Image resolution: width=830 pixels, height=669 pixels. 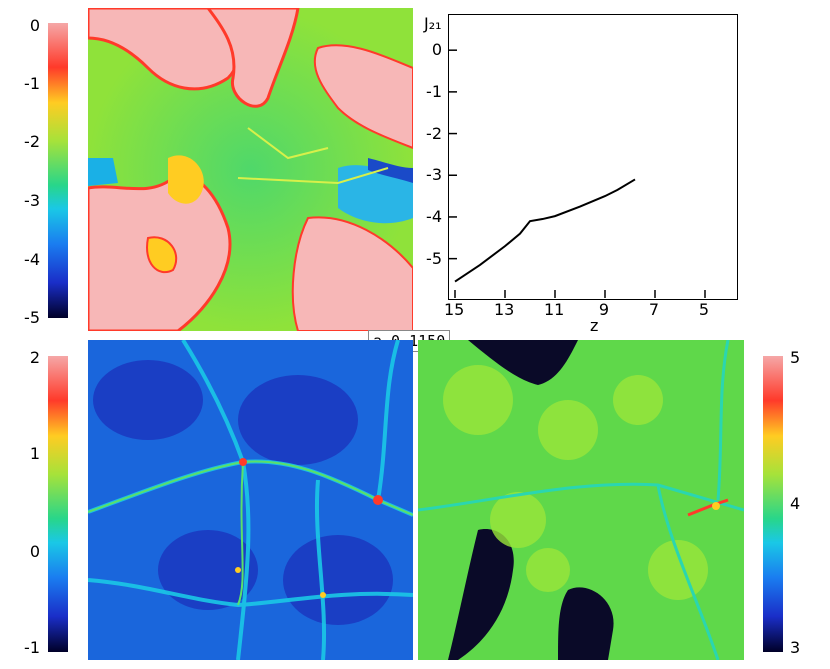 What do you see at coordinates (577, 173) in the screenshot?
I see `line-plot` at bounding box center [577, 173].